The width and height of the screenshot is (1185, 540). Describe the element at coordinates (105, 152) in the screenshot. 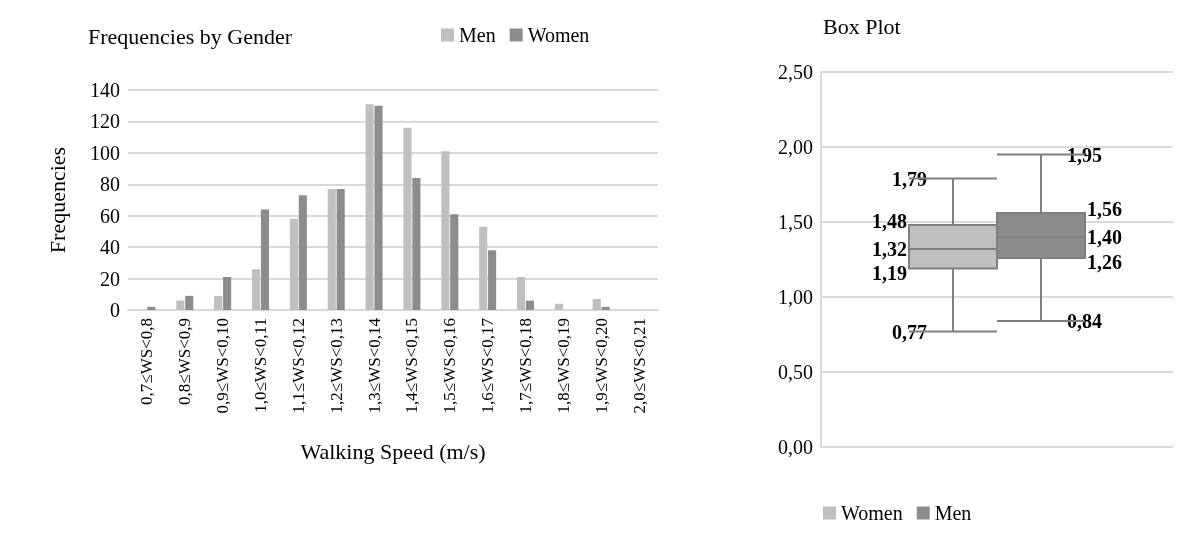

I see `y-tick-label: 100` at that location.